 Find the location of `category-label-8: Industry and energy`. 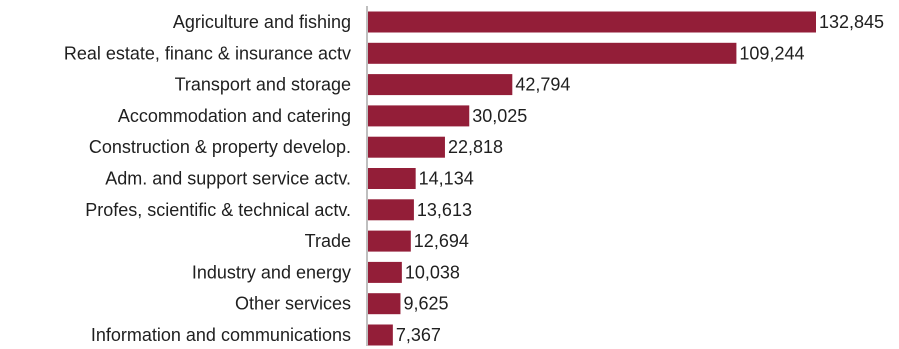

category-label-8: Industry and energy is located at coordinates (271, 272).